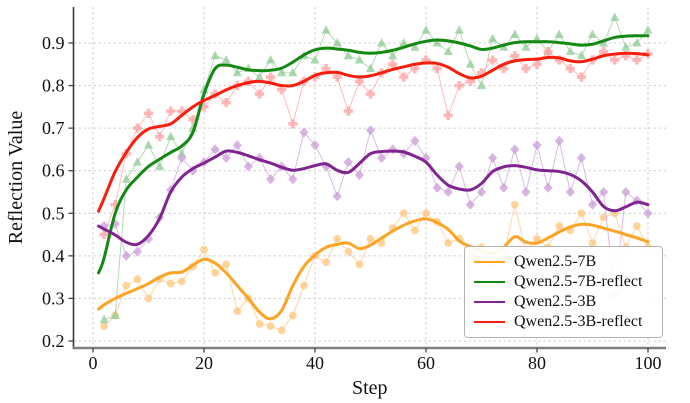 The height and width of the screenshot is (403, 690). Describe the element at coordinates (537, 363) in the screenshot. I see `x-tick-label: 80` at that location.